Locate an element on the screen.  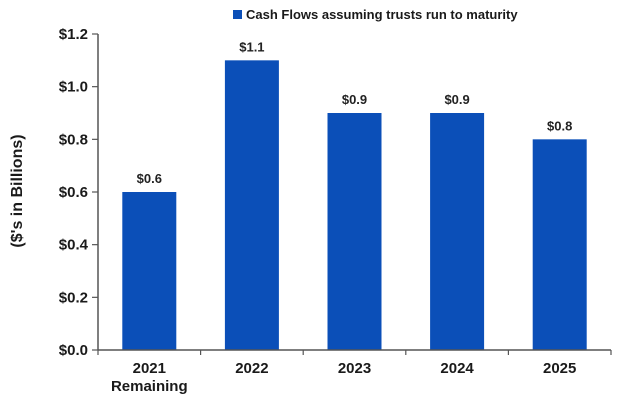
x-tick-label-4: 2025 is located at coordinates (559, 368).